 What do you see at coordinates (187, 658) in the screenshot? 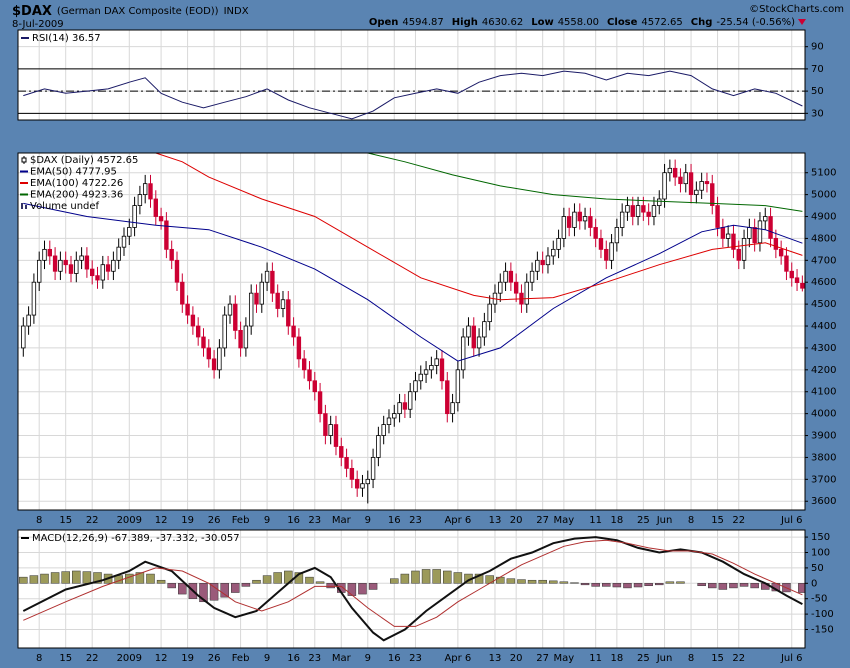
I see `x-tick-label: 19` at bounding box center [187, 658].